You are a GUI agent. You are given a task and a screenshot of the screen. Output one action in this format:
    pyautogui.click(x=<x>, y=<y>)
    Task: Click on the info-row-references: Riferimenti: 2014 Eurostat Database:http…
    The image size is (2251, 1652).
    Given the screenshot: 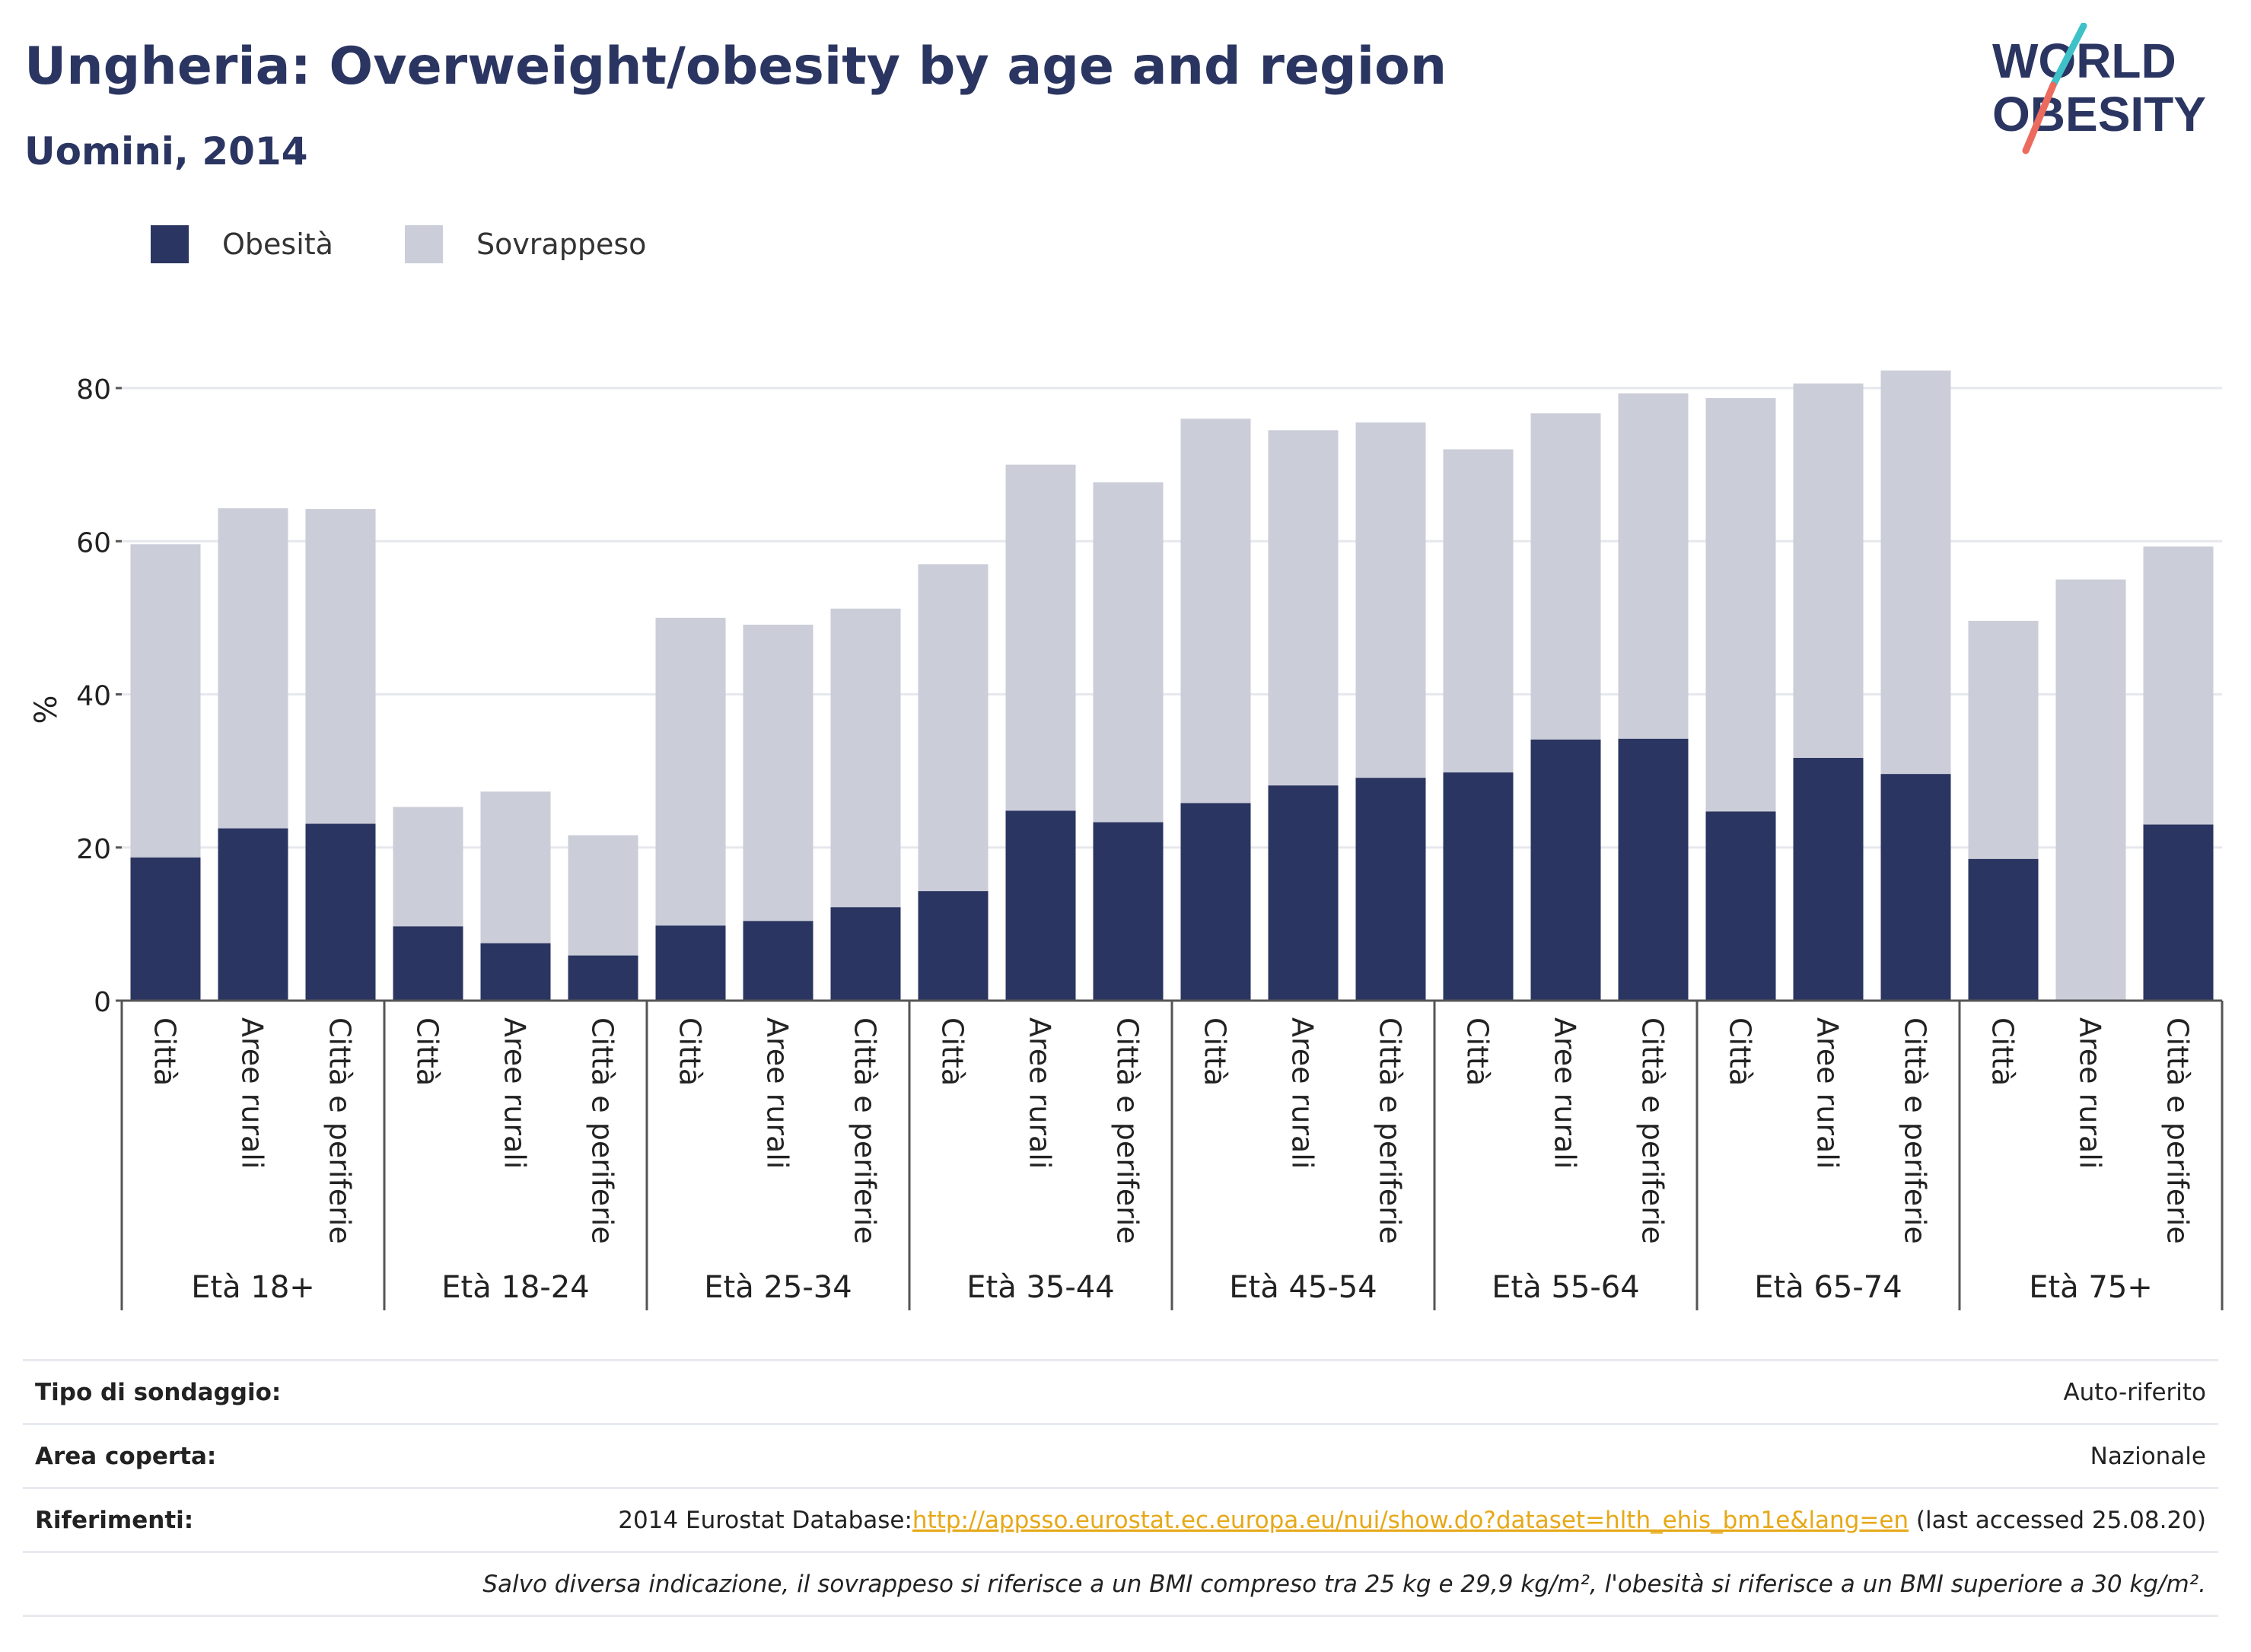 What is the action you would take?
    pyautogui.click(x=1120, y=1519)
    